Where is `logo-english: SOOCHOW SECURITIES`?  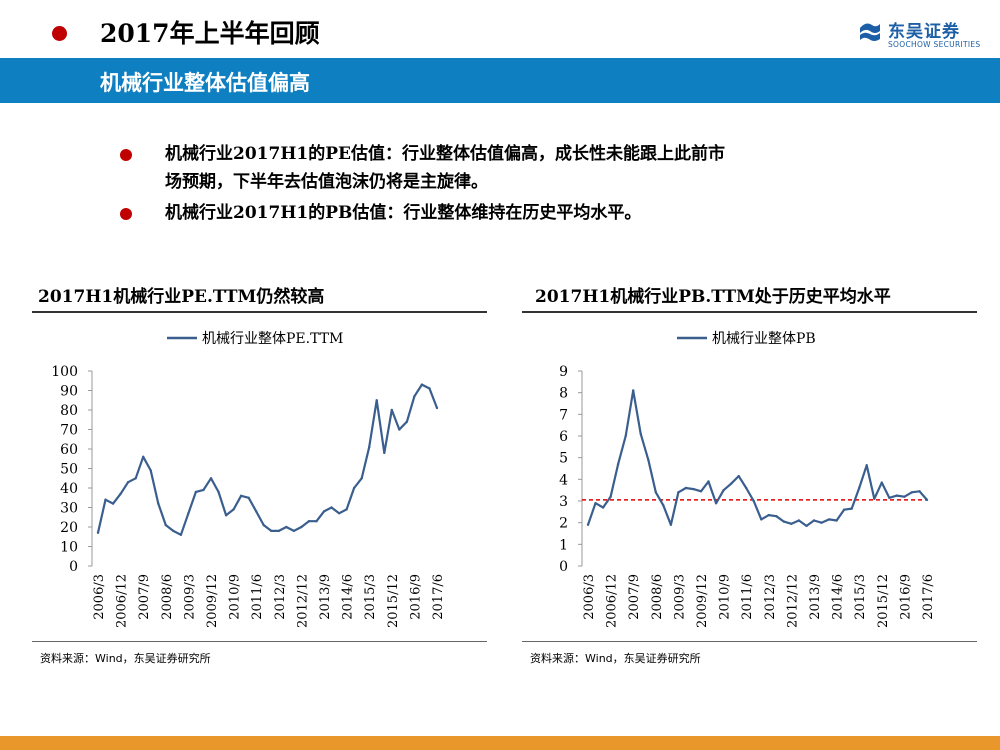 logo-english: SOOCHOW SECURITIES is located at coordinates (934, 44).